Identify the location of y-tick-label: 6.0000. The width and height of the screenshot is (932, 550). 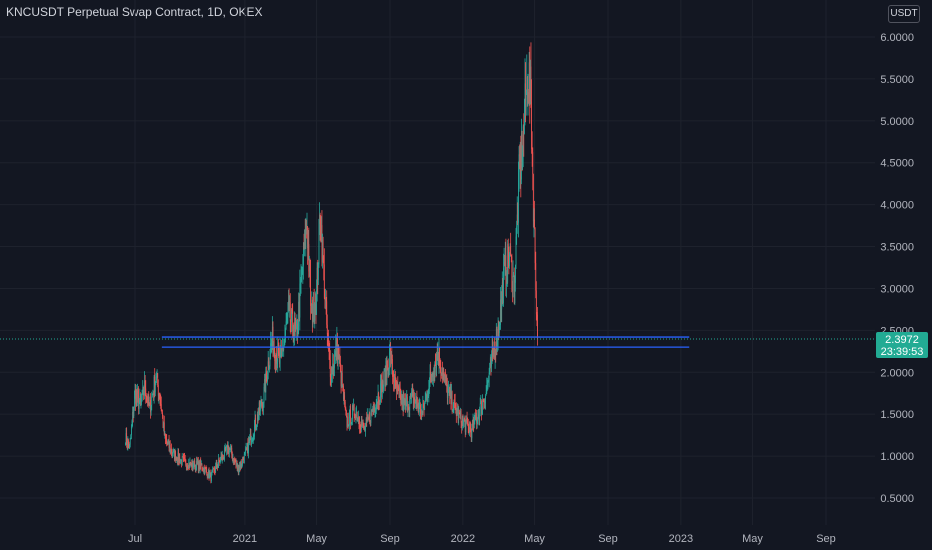
(897, 38).